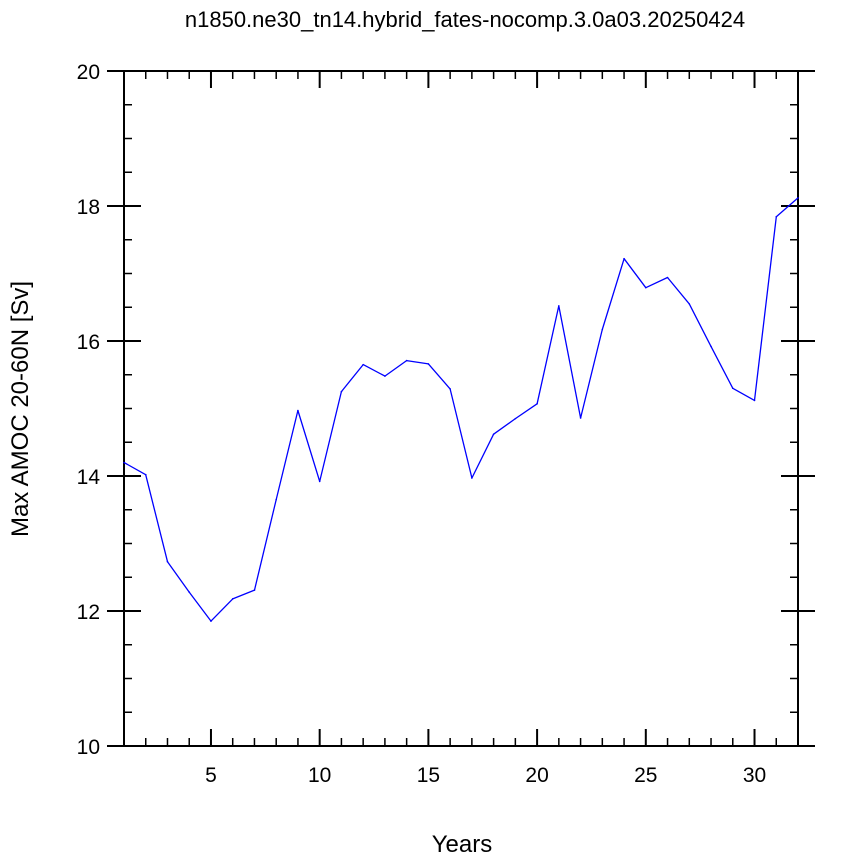  Describe the element at coordinates (88, 612) in the screenshot. I see `y-tick-label: 12` at that location.